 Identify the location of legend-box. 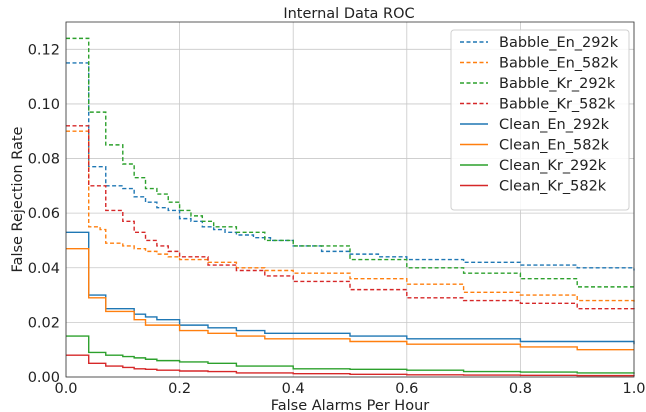
(540, 120).